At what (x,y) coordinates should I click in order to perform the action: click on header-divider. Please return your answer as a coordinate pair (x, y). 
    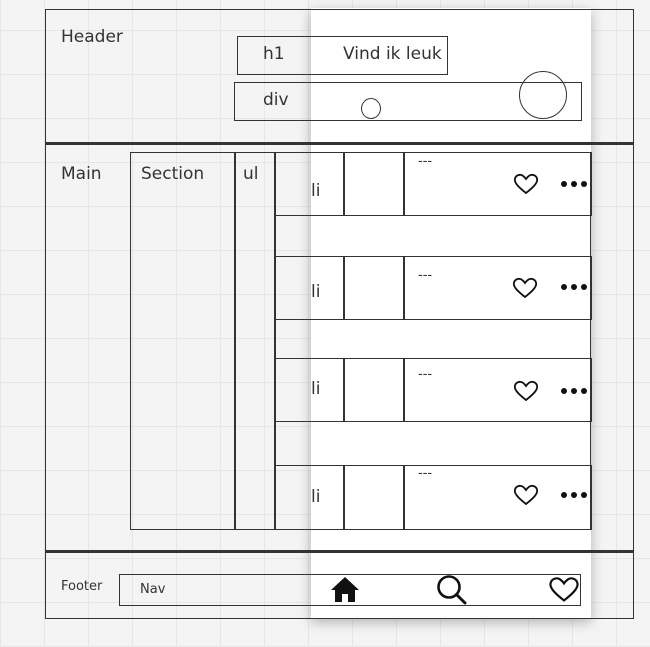
    Looking at the image, I should click on (339, 143).